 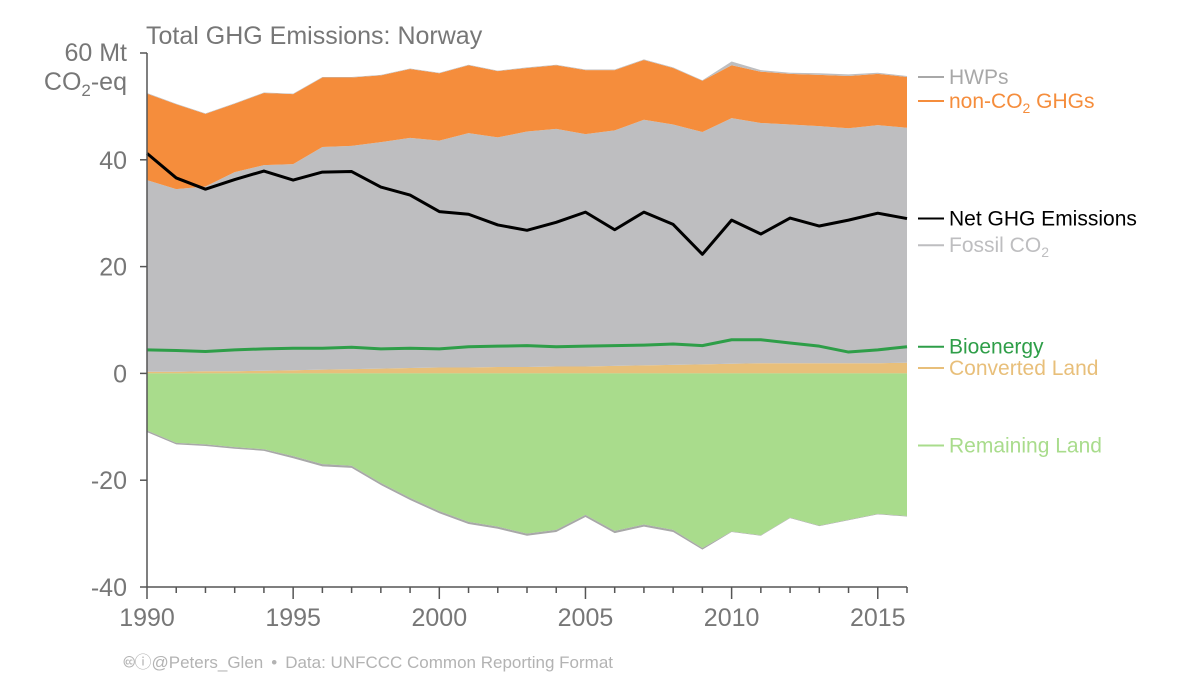 What do you see at coordinates (995, 245) in the screenshot?
I see `legend-label-part: Fossil CO` at bounding box center [995, 245].